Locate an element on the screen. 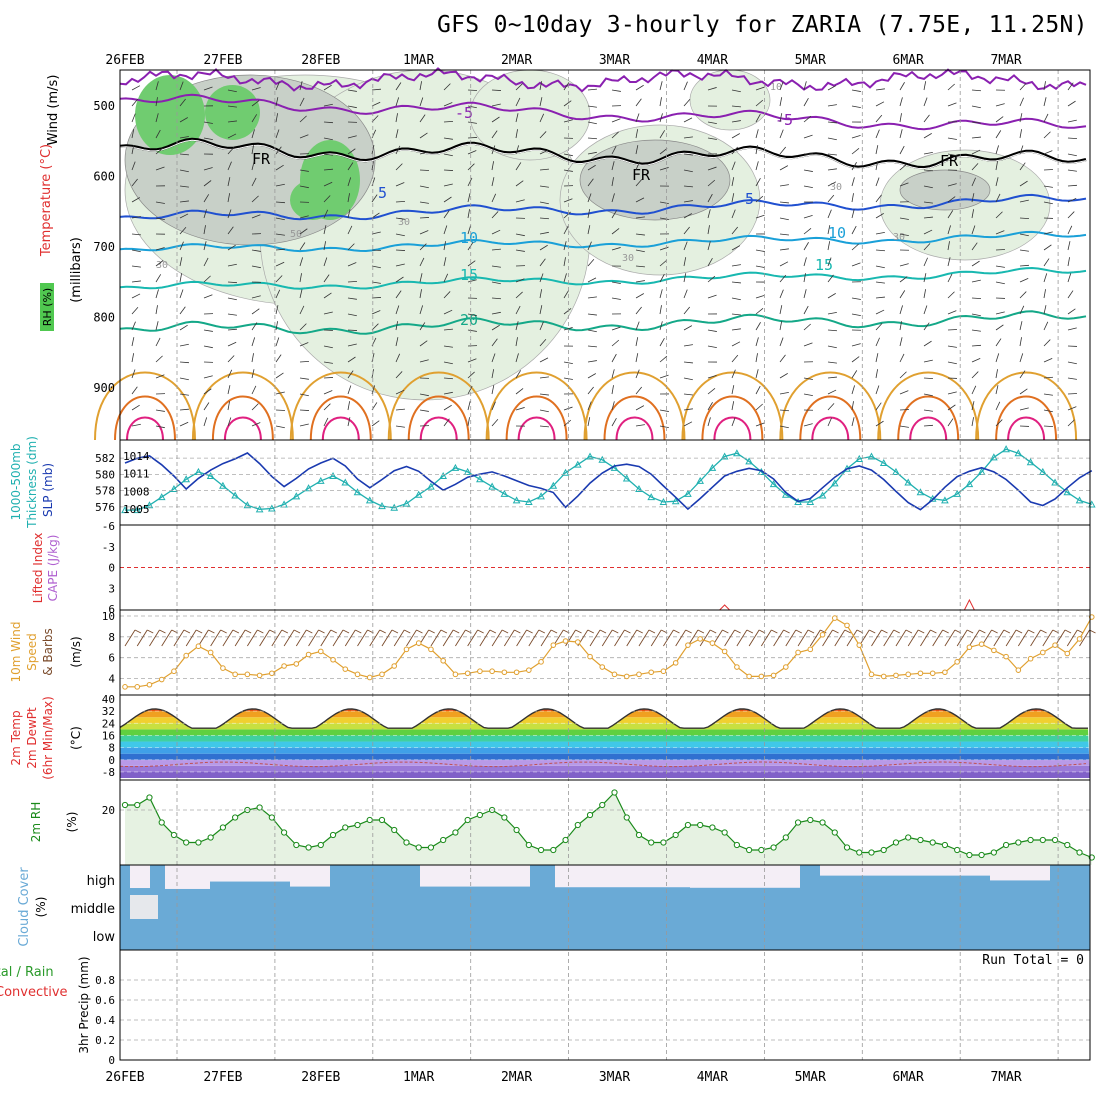 The height and width of the screenshot is (1100, 1100). precip-tick: 0.6 is located at coordinates (105, 1000).